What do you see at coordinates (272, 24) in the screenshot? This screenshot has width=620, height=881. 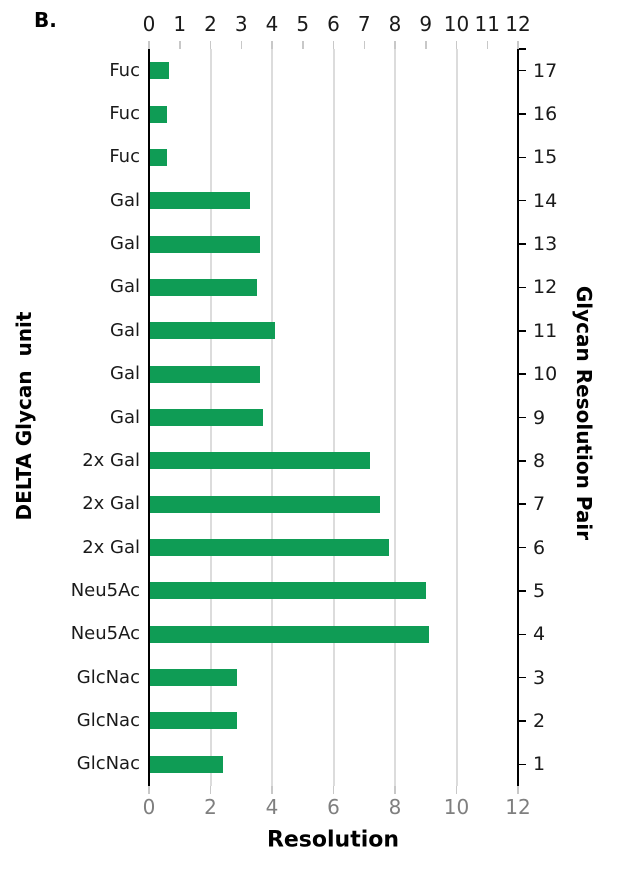 I see `x-top-tick-label-4: 4` at bounding box center [272, 24].